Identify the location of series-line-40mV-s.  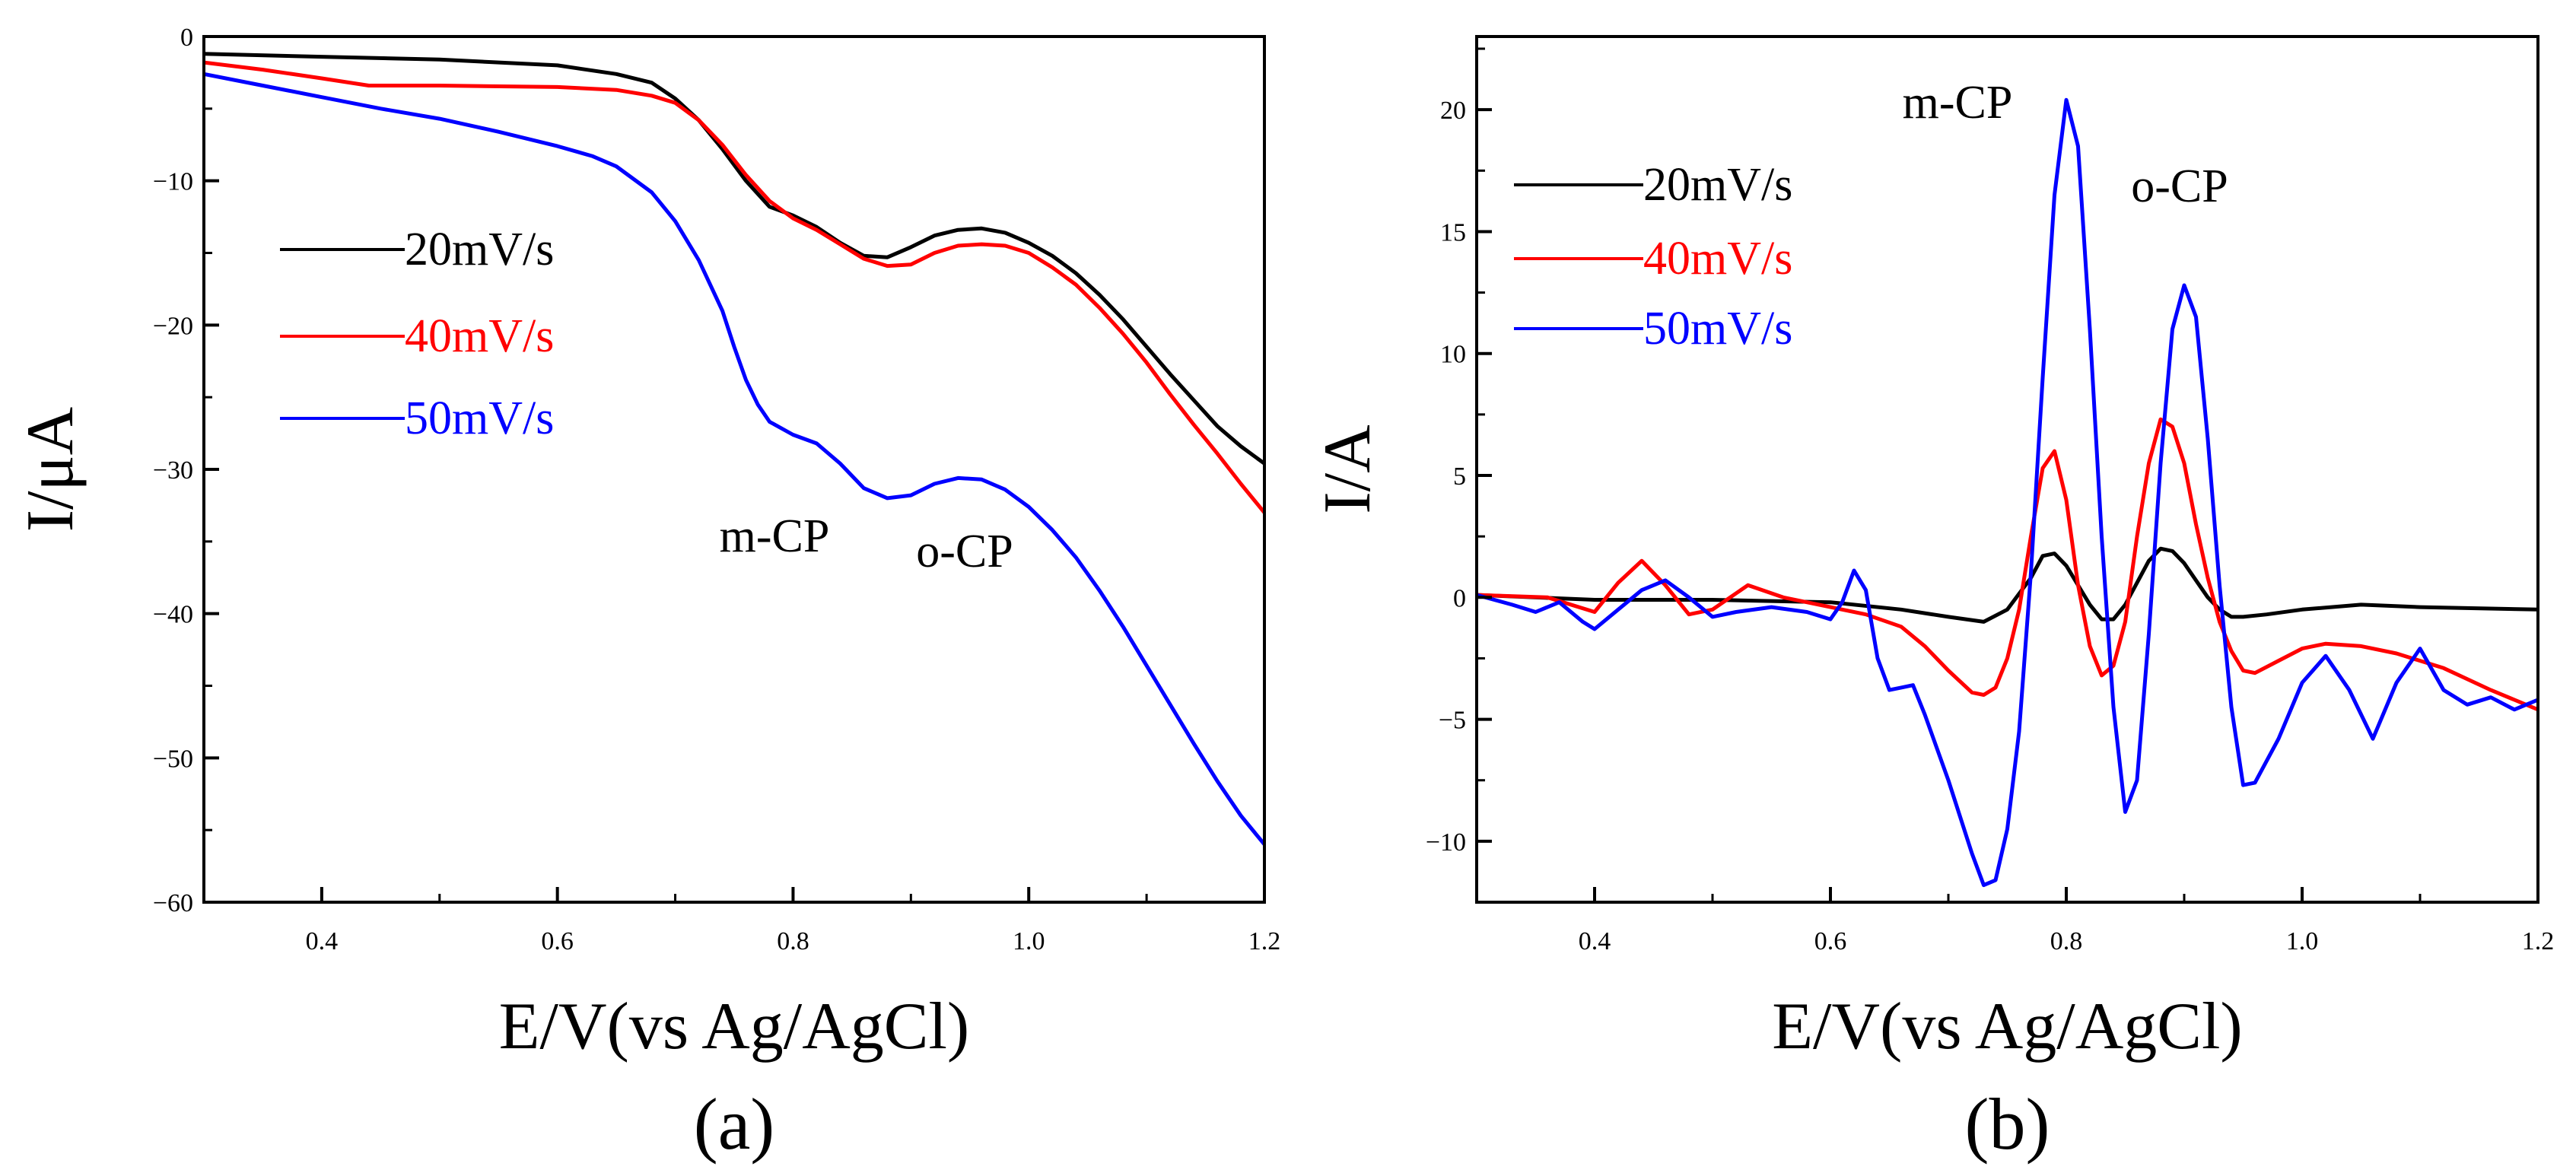
(2008, 564).